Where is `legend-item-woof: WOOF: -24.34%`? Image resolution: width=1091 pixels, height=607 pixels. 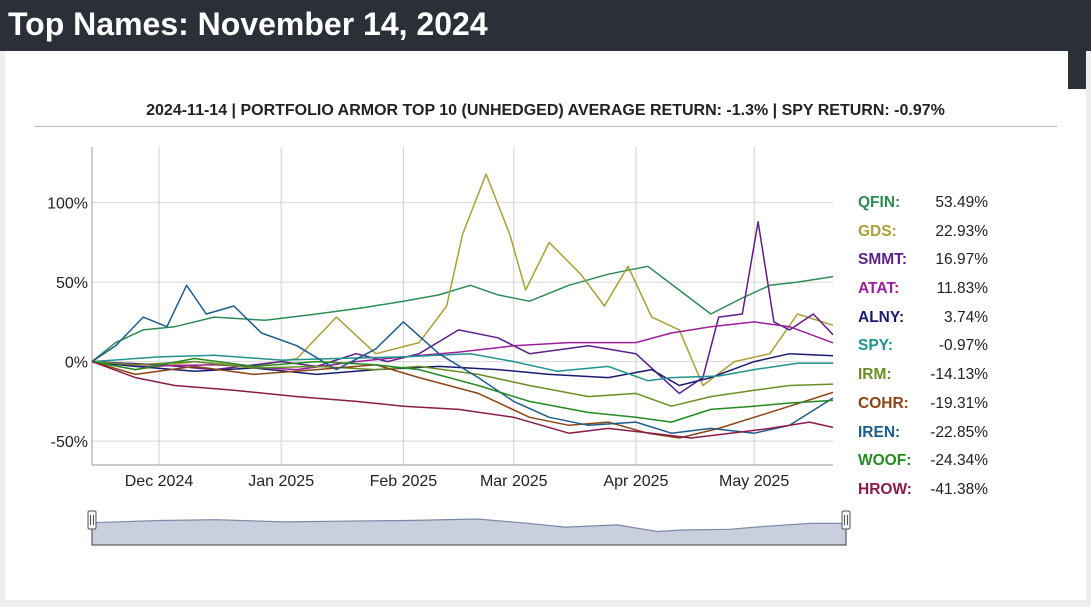
legend-item-woof: WOOF: -24.34% is located at coordinates (923, 461).